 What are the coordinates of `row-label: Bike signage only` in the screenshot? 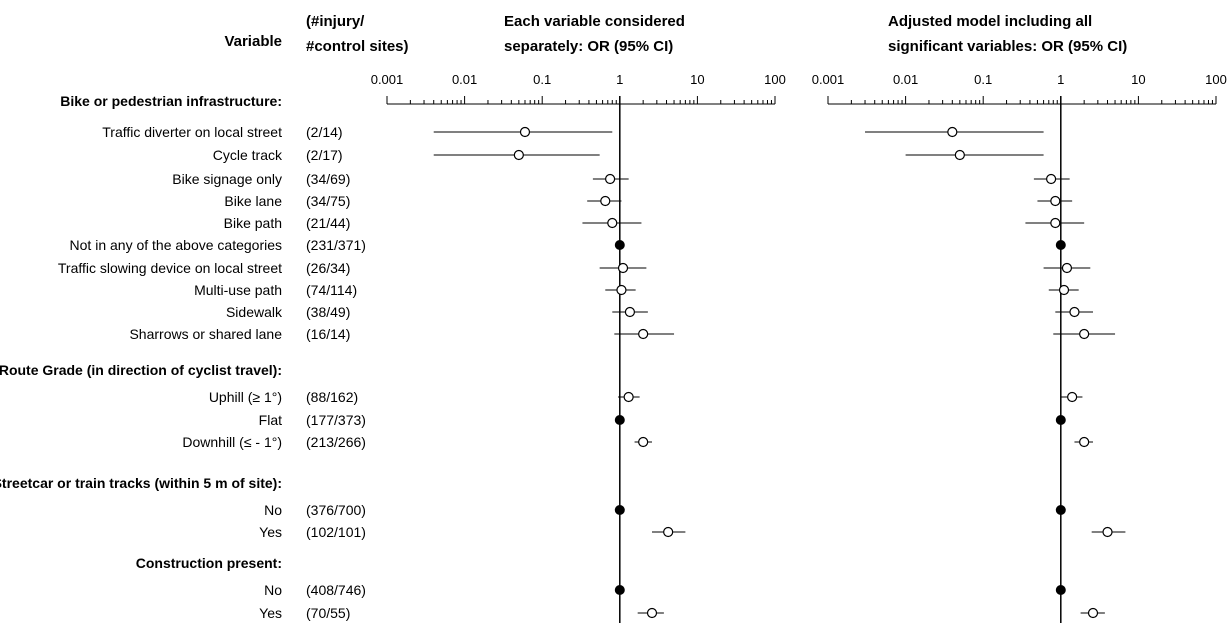 It's located at (227, 179).